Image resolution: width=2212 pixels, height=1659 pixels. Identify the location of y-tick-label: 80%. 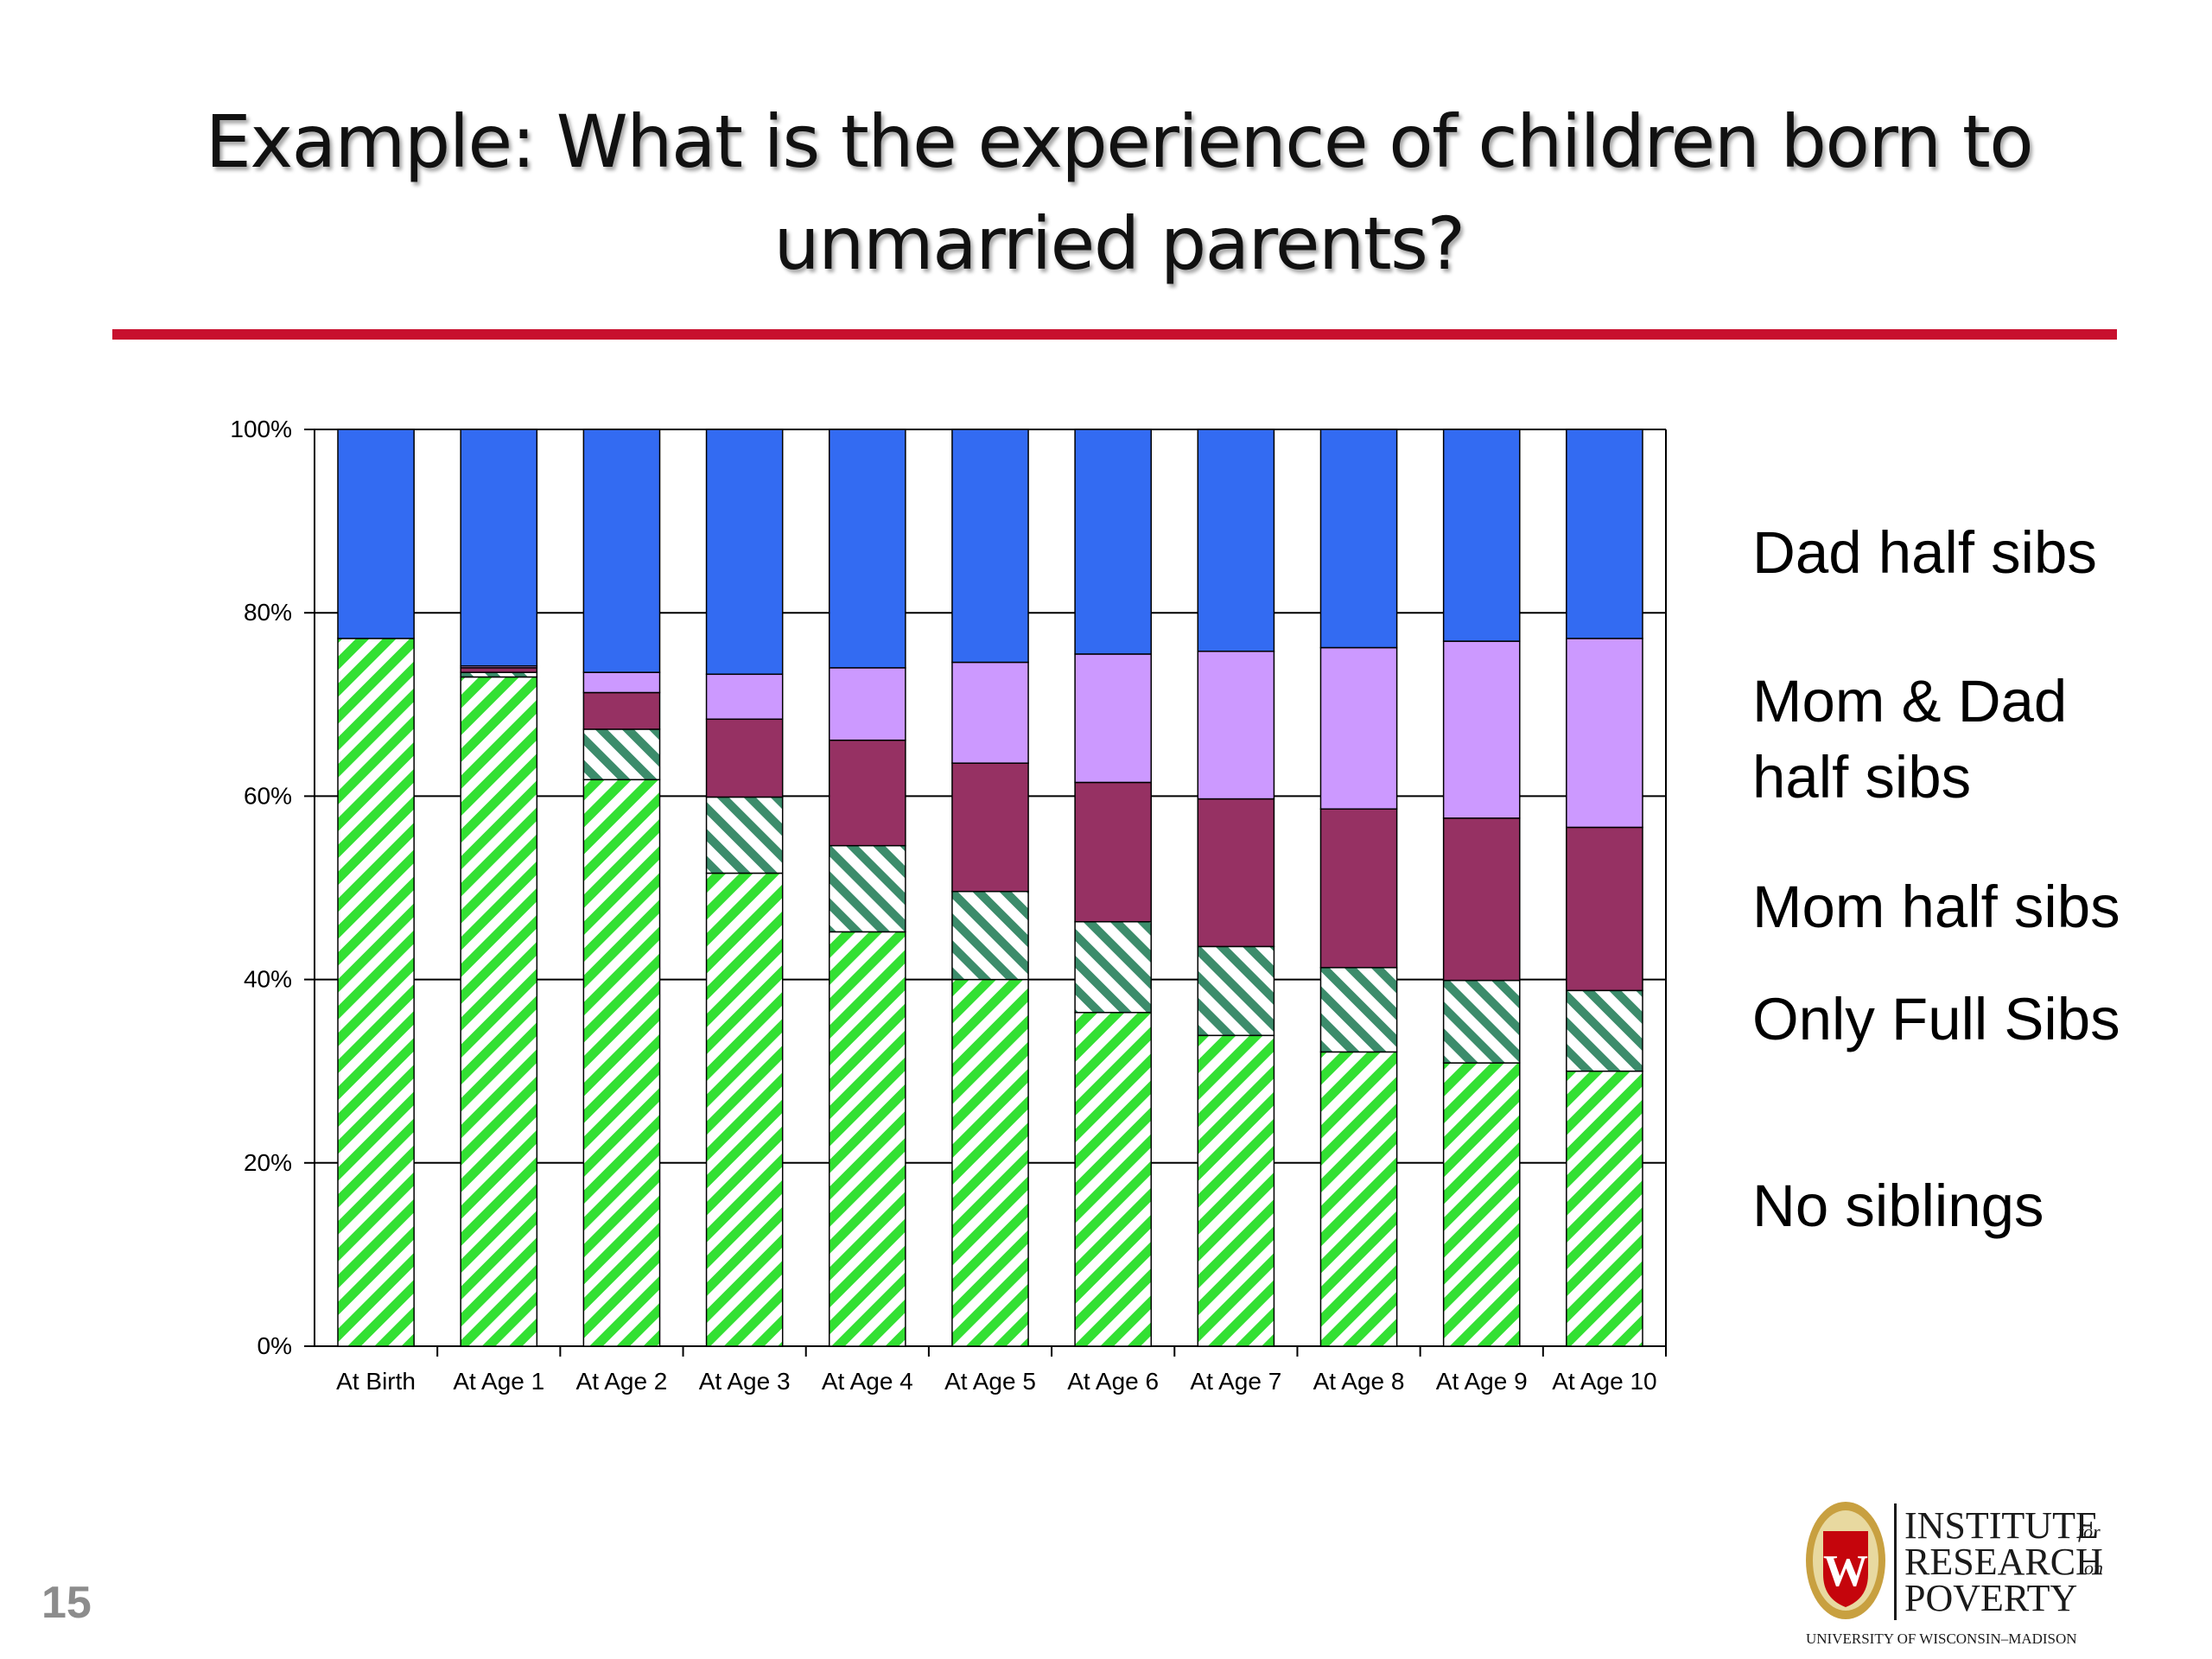
(268, 612).